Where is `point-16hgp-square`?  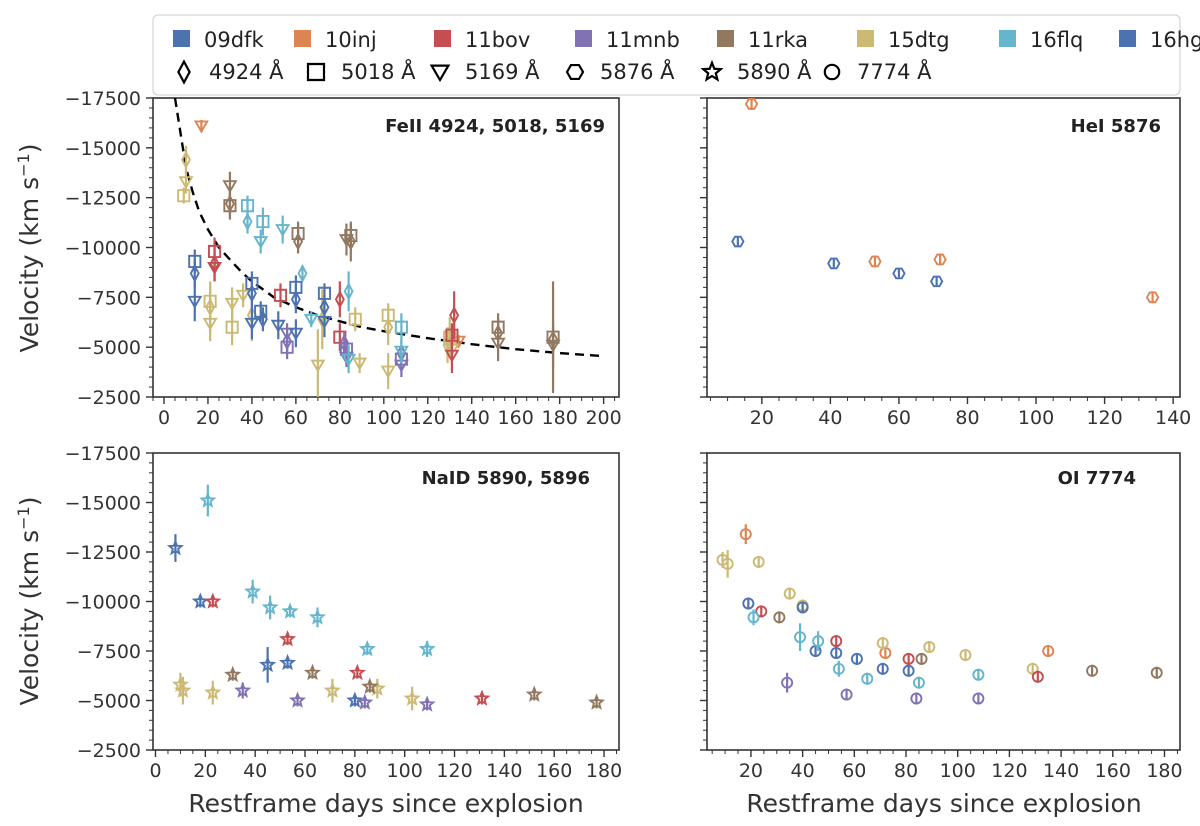
point-16hgp-square is located at coordinates (296, 287).